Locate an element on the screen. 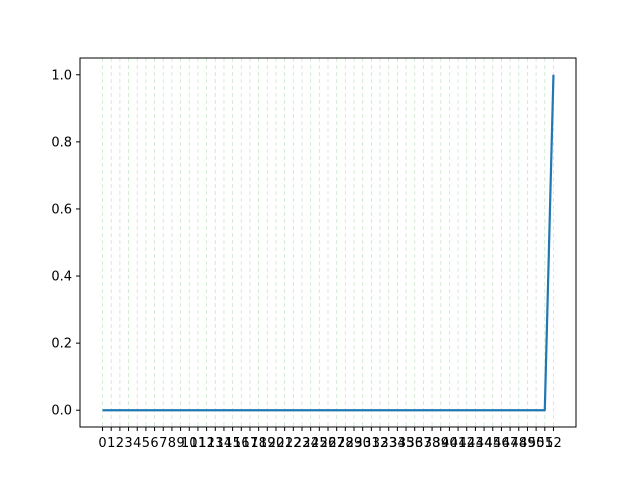 The image size is (640, 480). x-tick-label: 37 is located at coordinates (423, 443).